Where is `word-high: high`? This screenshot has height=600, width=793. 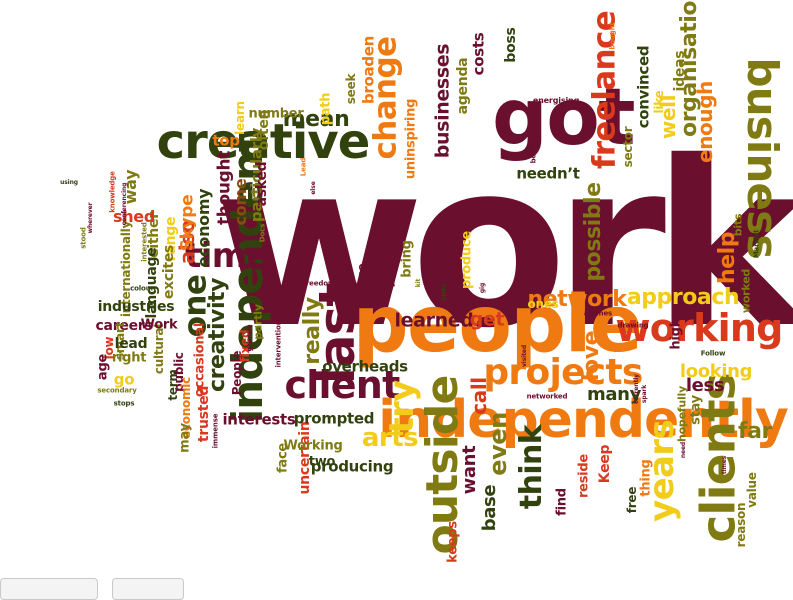
word-high: high is located at coordinates (676, 334).